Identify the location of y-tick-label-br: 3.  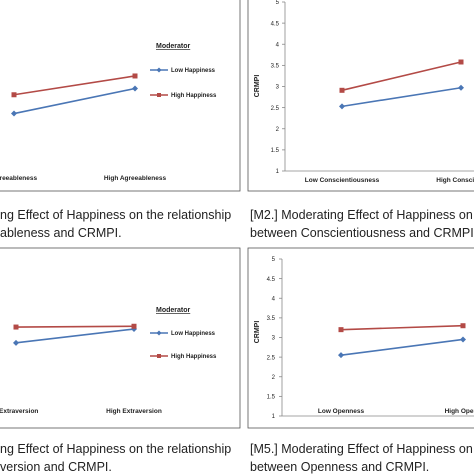
(274, 339).